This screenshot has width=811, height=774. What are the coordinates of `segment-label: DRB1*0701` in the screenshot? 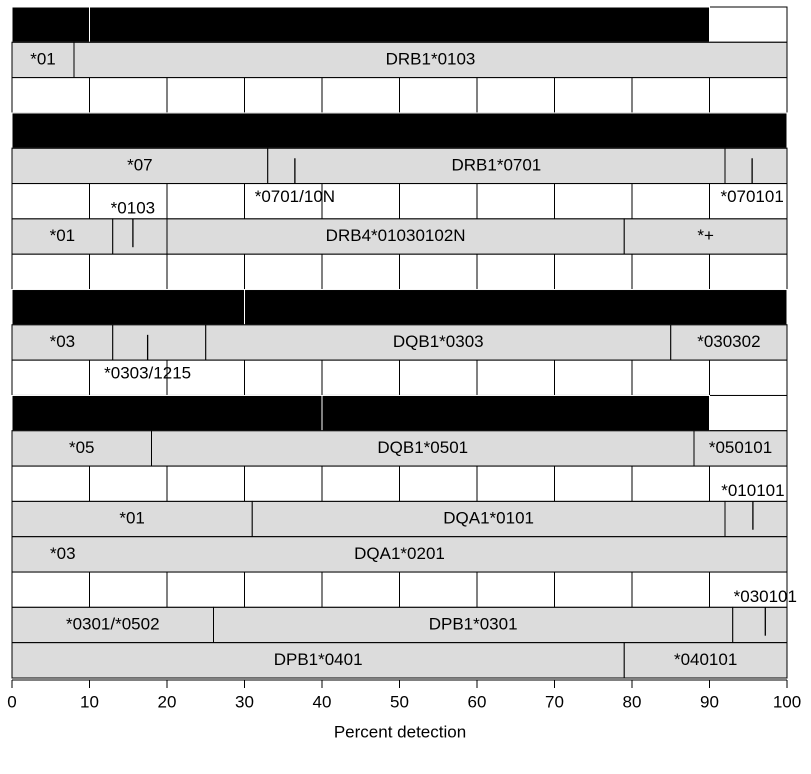 It's located at (496, 164).